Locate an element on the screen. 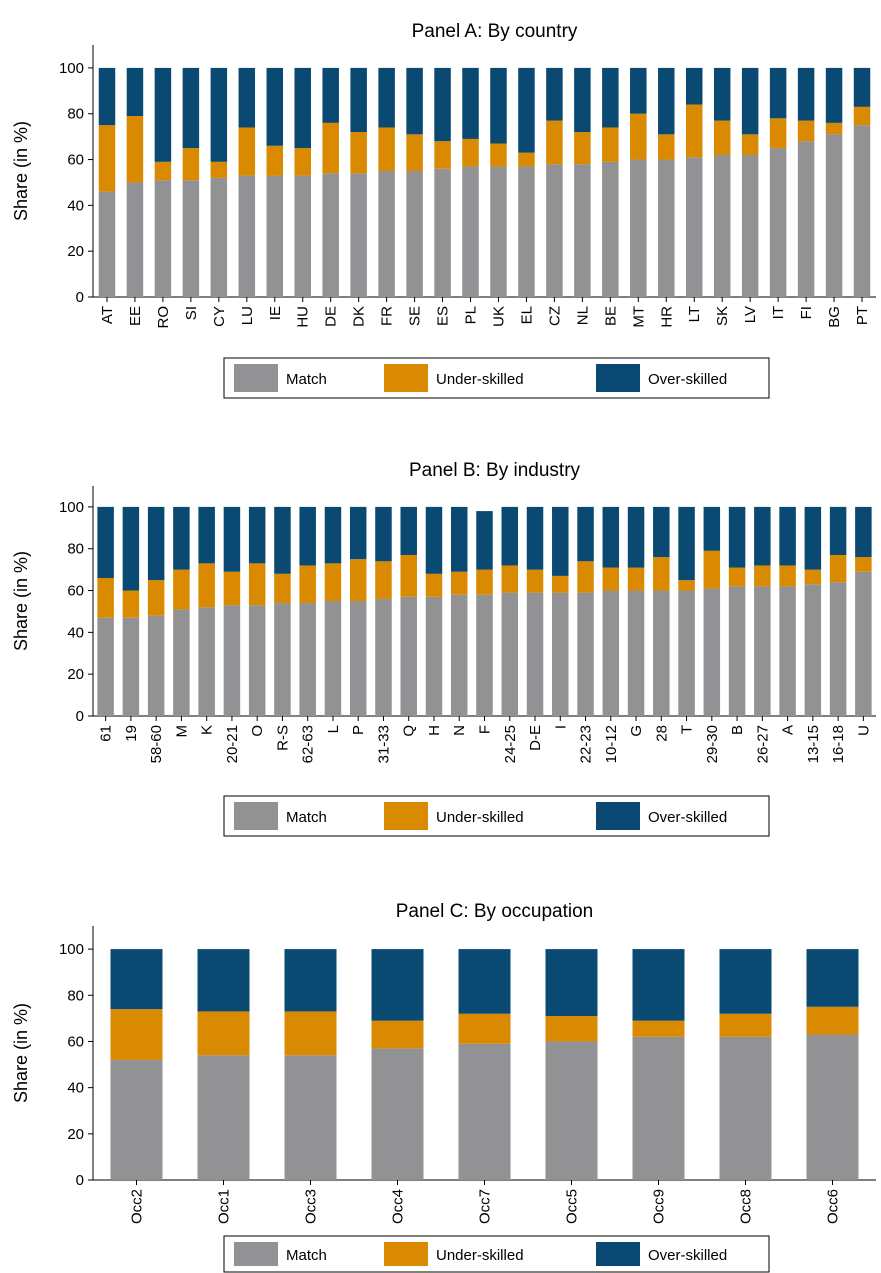 This screenshot has width=881, height=1273. x-tick-label: AT is located at coordinates (107, 315).